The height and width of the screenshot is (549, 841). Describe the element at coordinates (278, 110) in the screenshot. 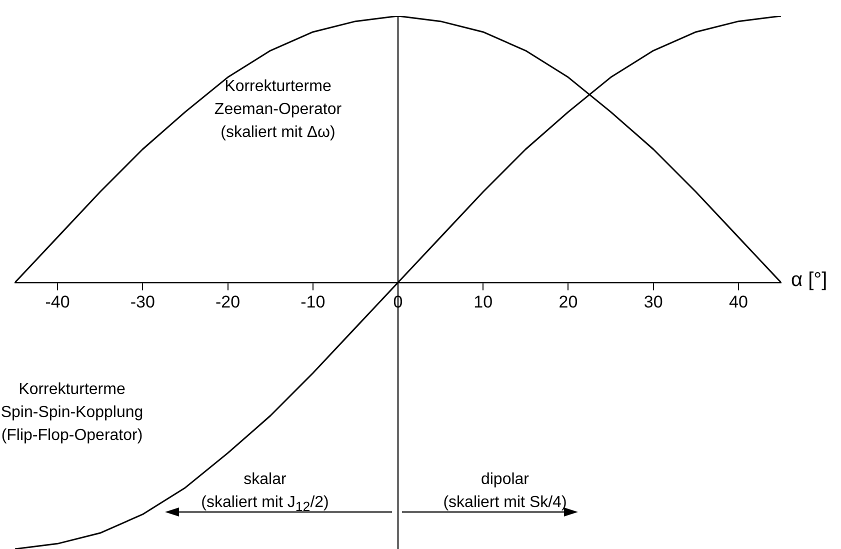

I see `annotation: Korrekturterme Zeeman-Operator (skaliert mit Δω)` at that location.